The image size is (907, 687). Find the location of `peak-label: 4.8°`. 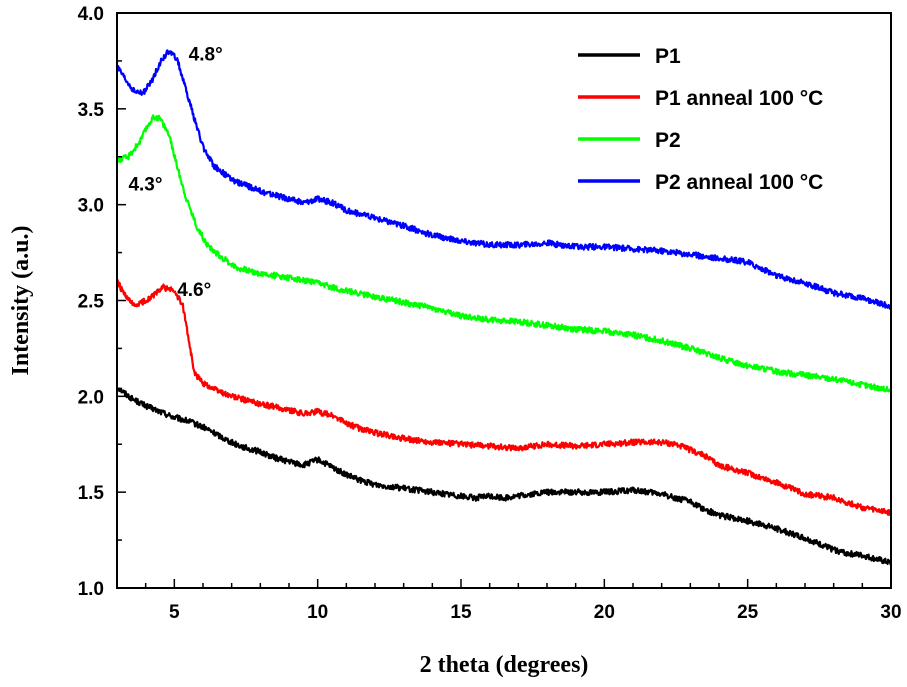

peak-label: 4.8° is located at coordinates (206, 54).